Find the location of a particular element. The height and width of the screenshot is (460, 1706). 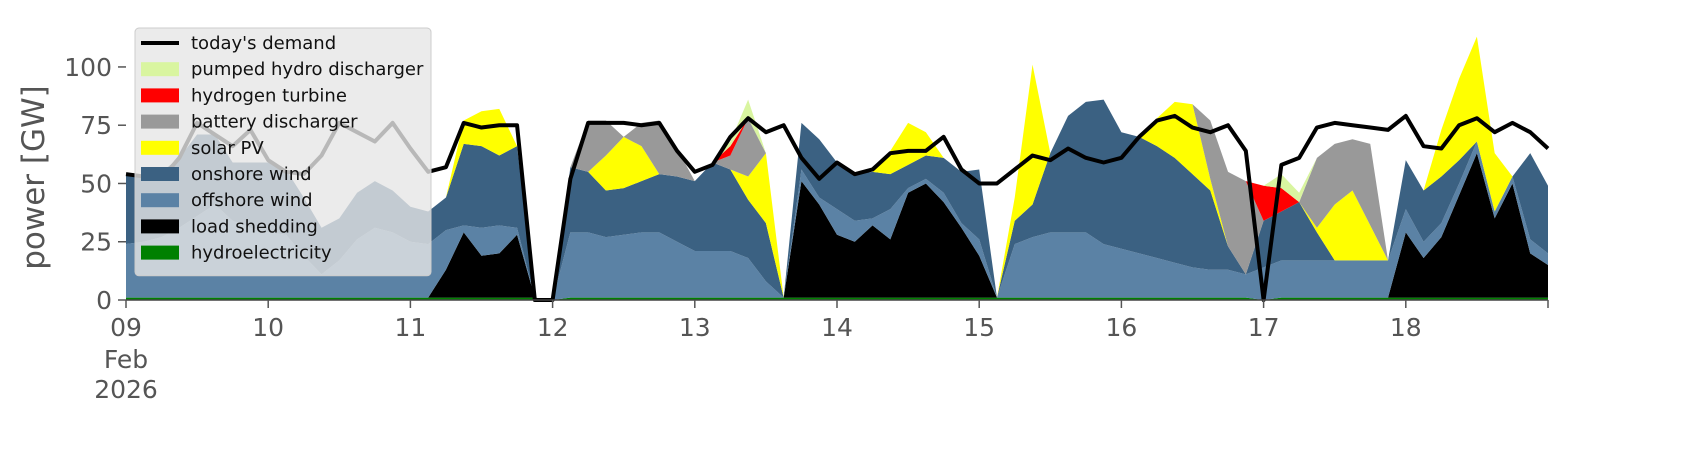

x-tick-label: 15 is located at coordinates (979, 327).